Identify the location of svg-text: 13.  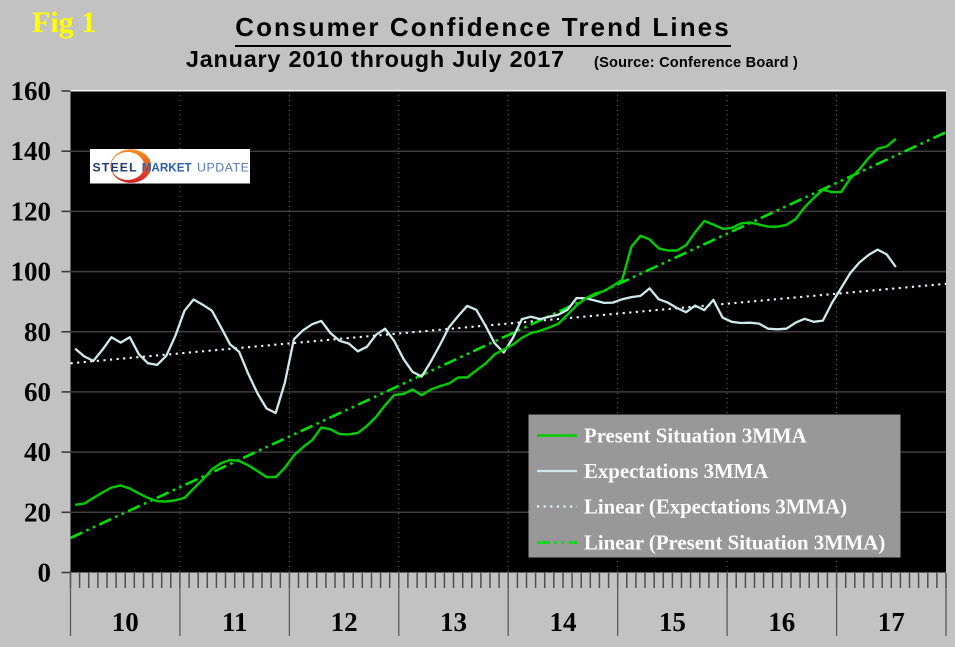
(453, 622).